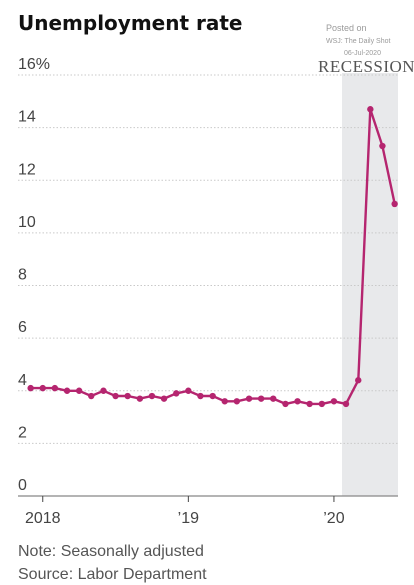 This screenshot has height=585, width=414. Describe the element at coordinates (34, 64) in the screenshot. I see `y-tick-label: 16%` at that location.